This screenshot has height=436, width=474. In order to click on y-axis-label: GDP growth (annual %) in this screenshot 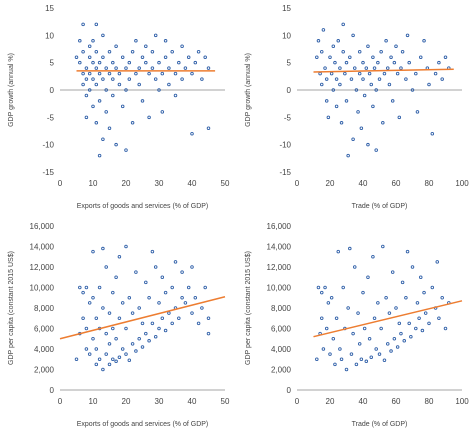, I will do `click(248, 90)`.